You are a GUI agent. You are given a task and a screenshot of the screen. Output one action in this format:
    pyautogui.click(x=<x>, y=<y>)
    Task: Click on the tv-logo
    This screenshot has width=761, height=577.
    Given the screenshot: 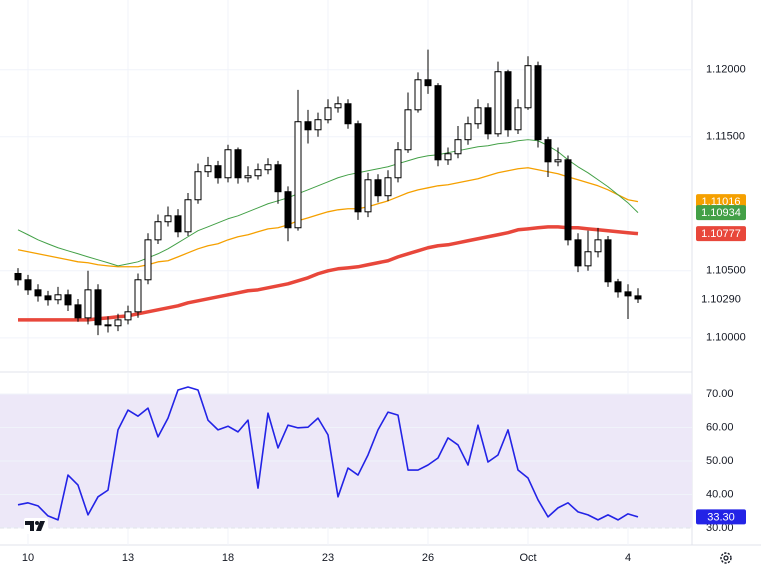 What is the action you would take?
    pyautogui.click(x=36, y=526)
    